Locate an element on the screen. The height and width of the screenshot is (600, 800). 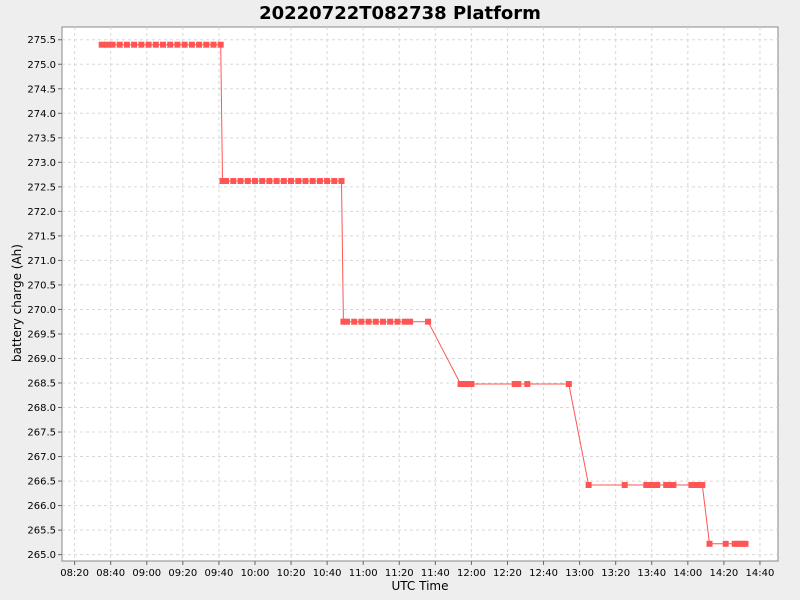
chart-title: 20220722T082738 Platform is located at coordinates (400, 13).